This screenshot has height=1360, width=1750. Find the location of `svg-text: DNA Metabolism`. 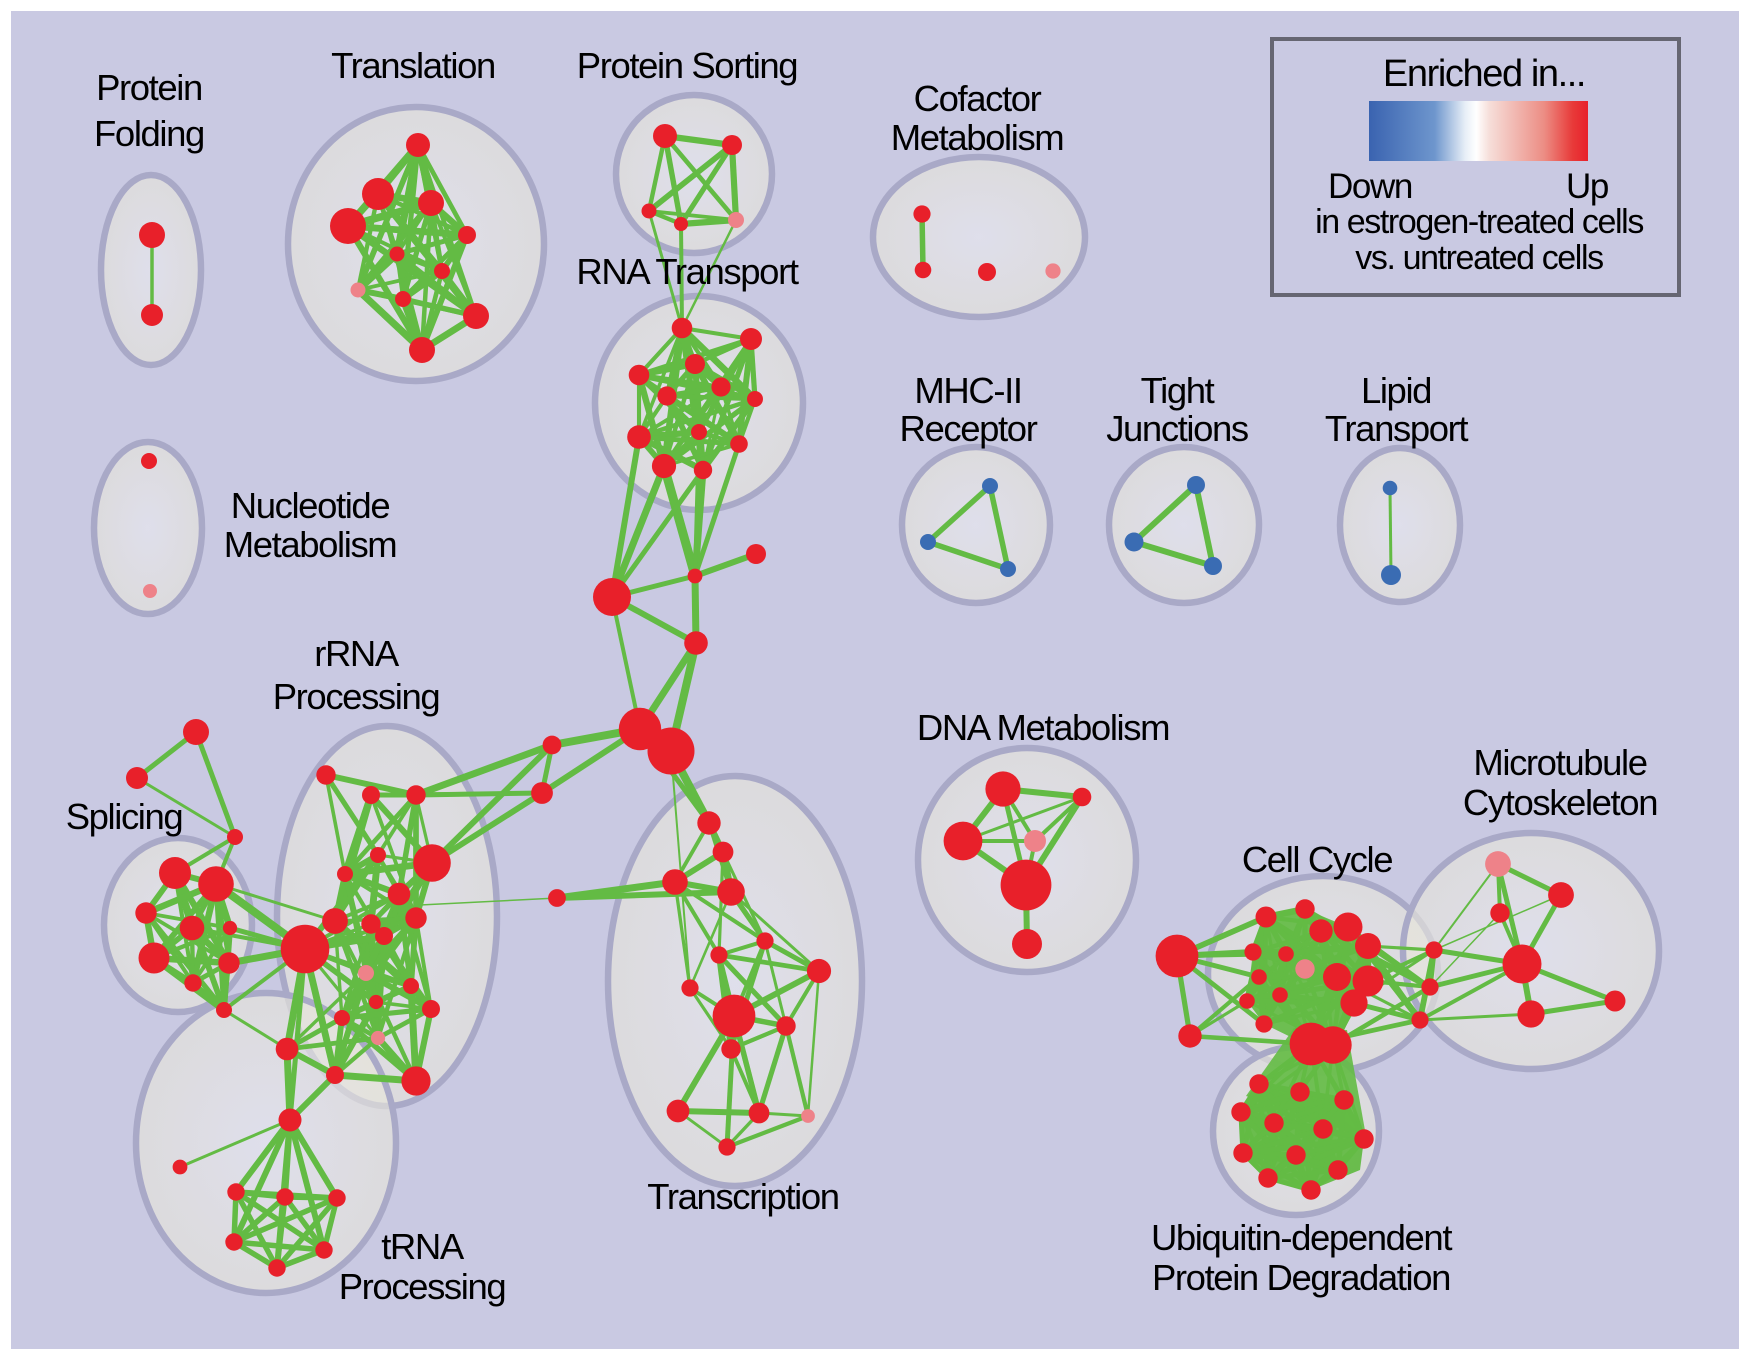

svg-text: DNA Metabolism is located at coordinates (1043, 727).